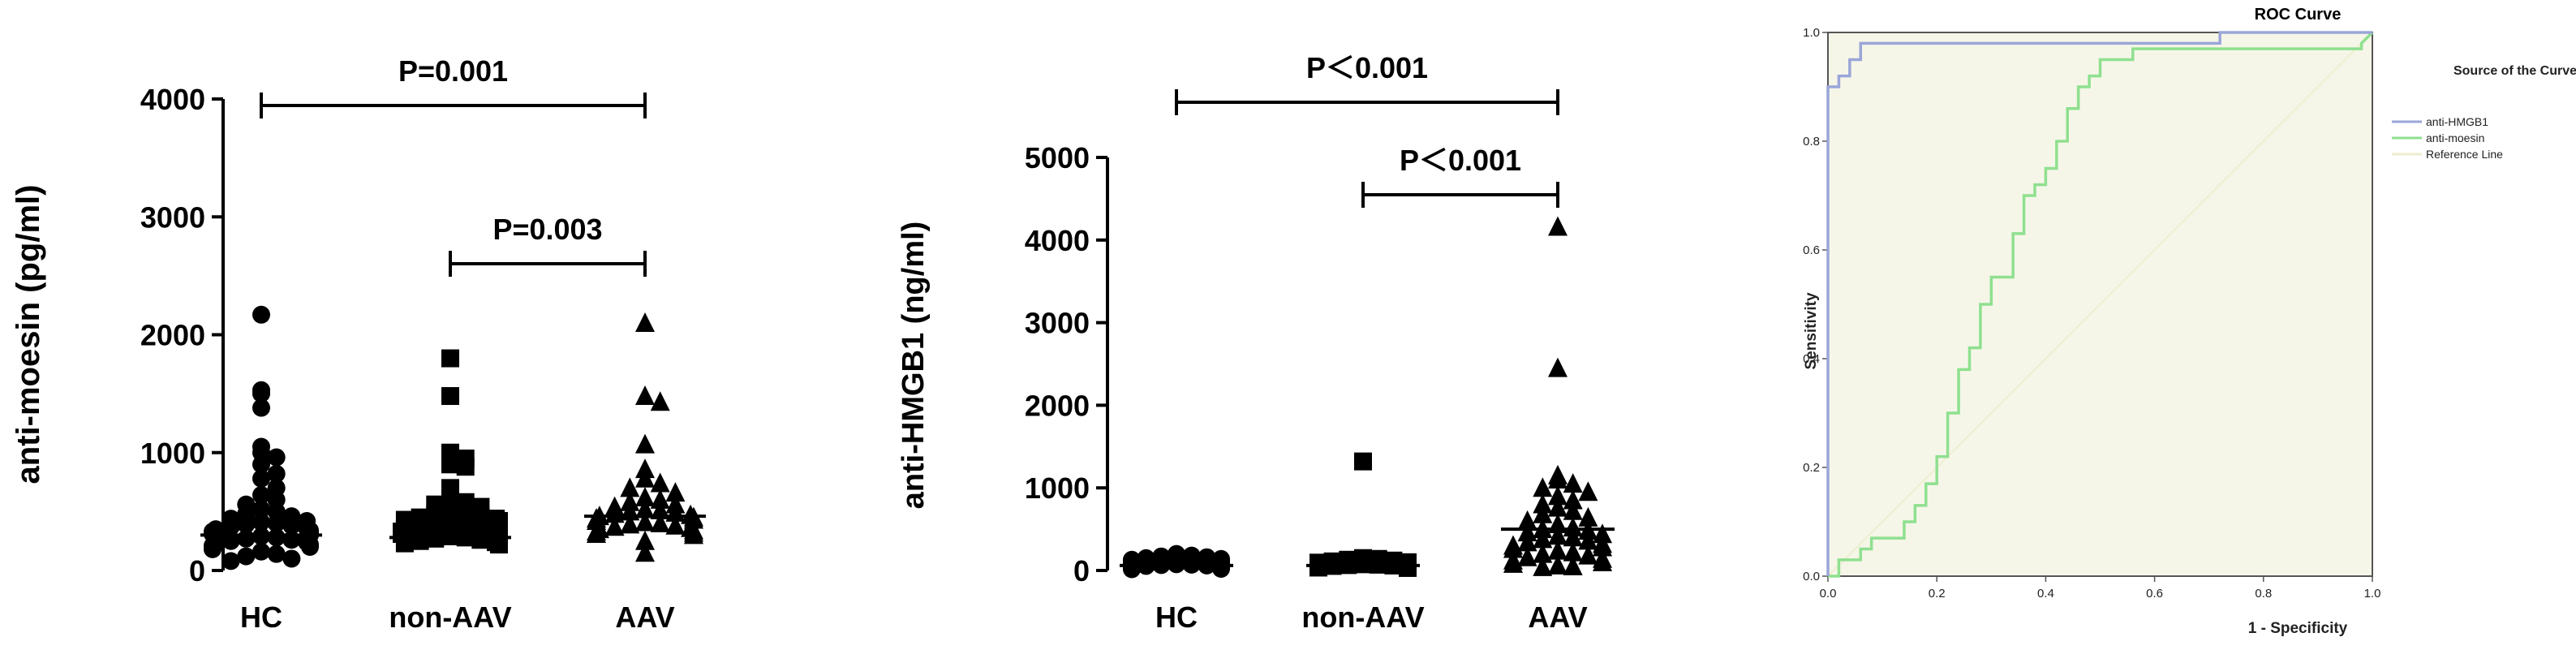 Image resolution: width=2576 pixels, height=650 pixels. Describe the element at coordinates (1937, 593) in the screenshot. I see `x-tick-label: 0.2` at that location.